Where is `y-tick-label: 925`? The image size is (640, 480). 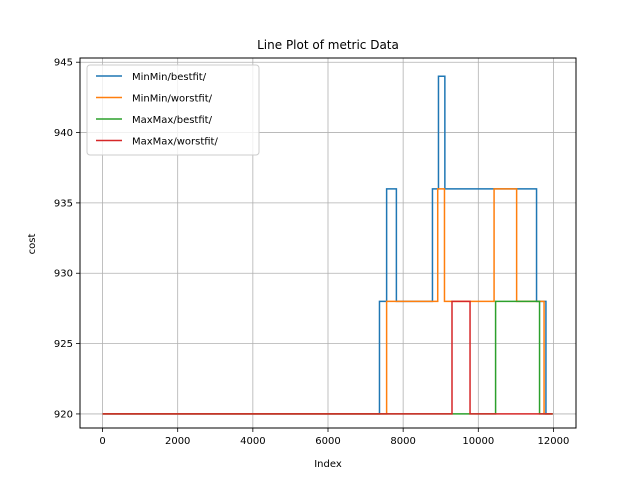
y-tick-label: 925 is located at coordinates (63, 344).